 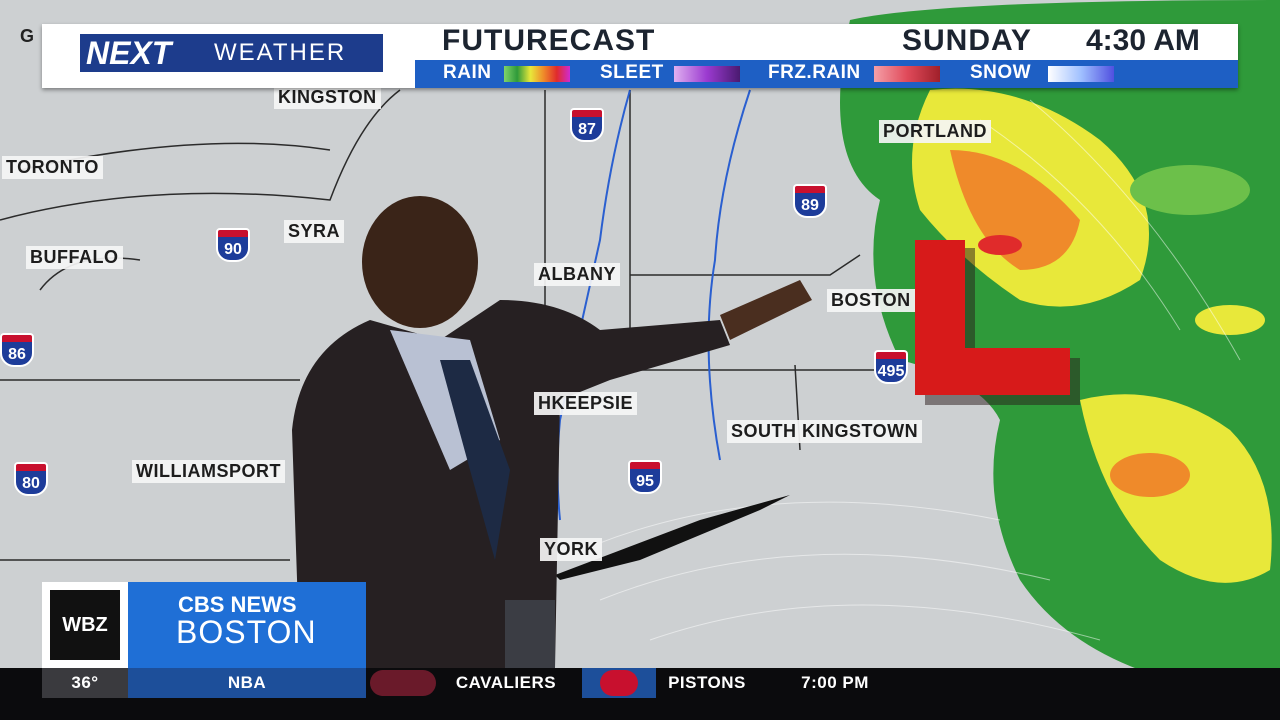 I want to click on station: WBZ, so click(x=85, y=625).